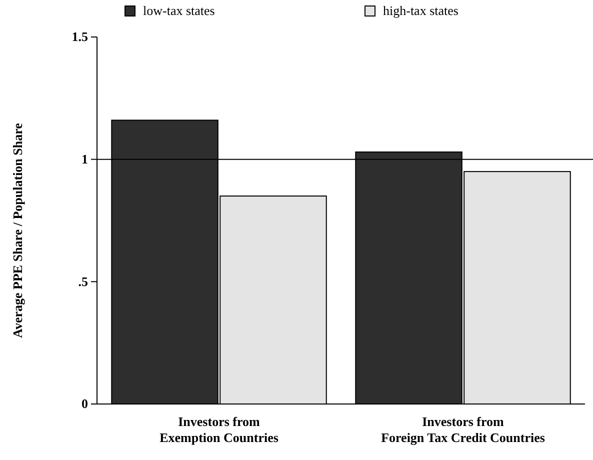  I want to click on y-tick-label: 1, so click(85, 158).